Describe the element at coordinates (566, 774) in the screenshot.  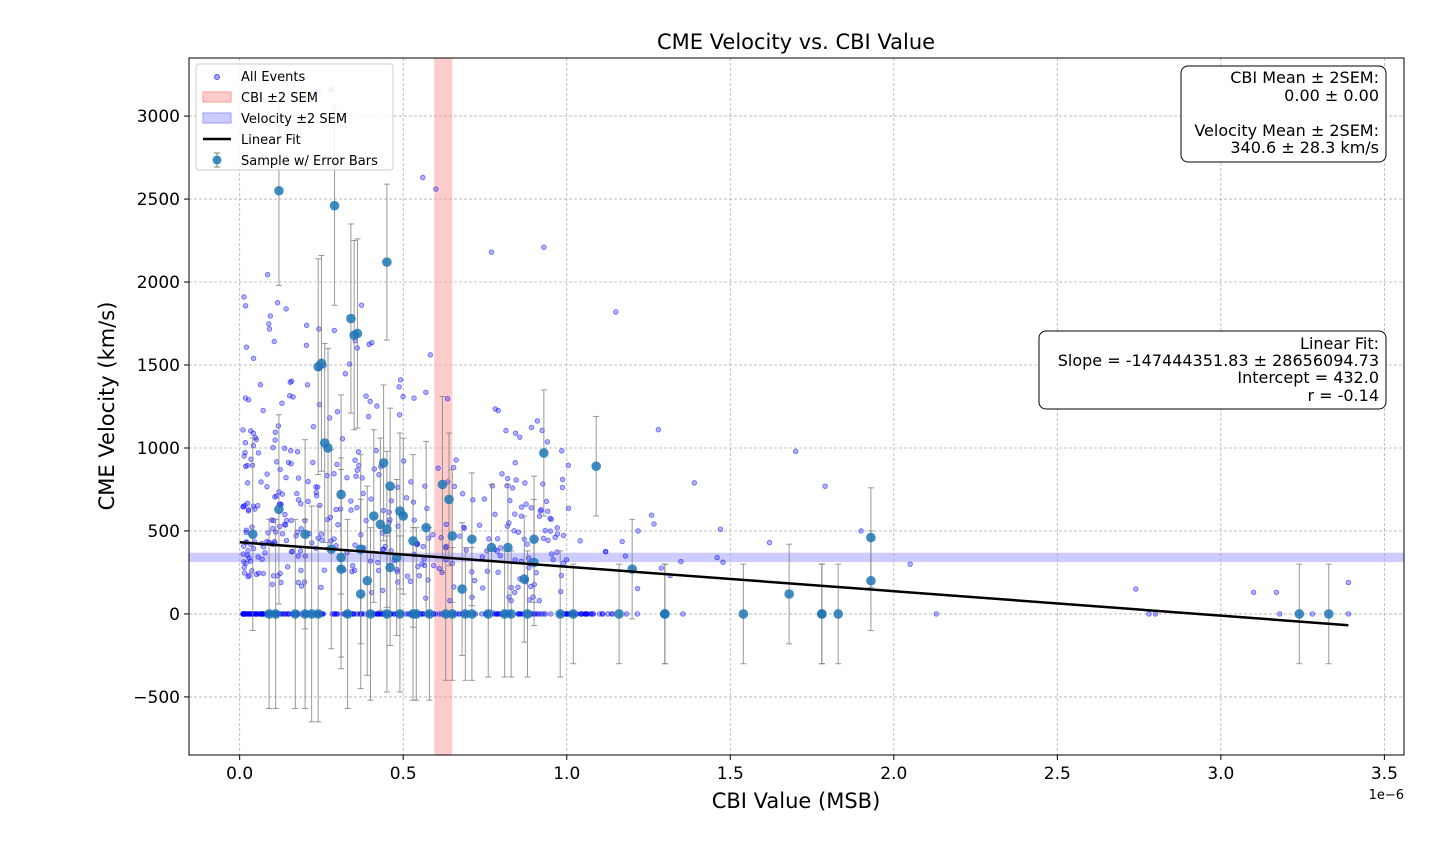
I see `x-tick-label: 1.0` at that location.